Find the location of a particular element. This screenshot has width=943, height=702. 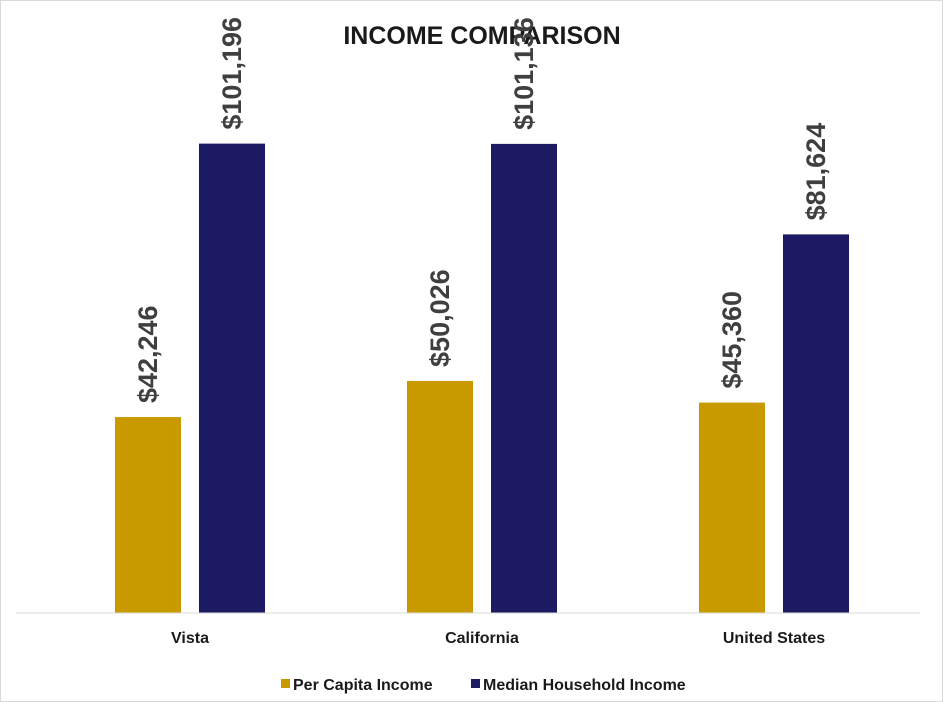

data-label: $101,136 is located at coordinates (524, 73).